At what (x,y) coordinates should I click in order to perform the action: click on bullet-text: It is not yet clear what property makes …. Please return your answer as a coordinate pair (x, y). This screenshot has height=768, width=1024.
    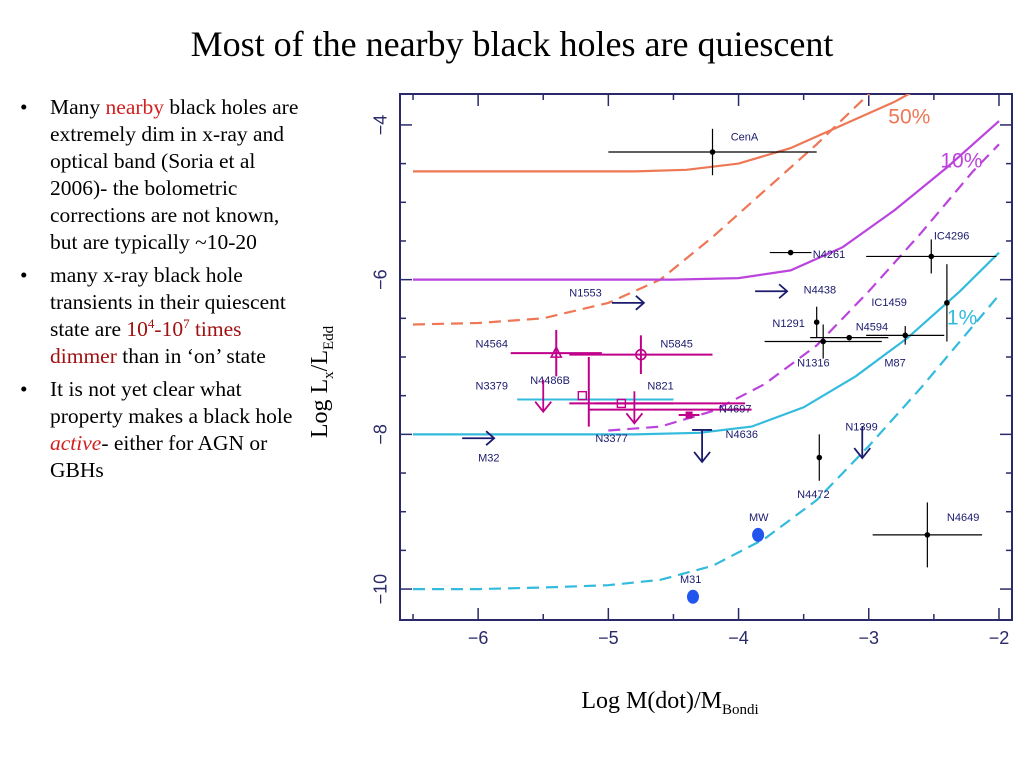
    Looking at the image, I should click on (171, 402).